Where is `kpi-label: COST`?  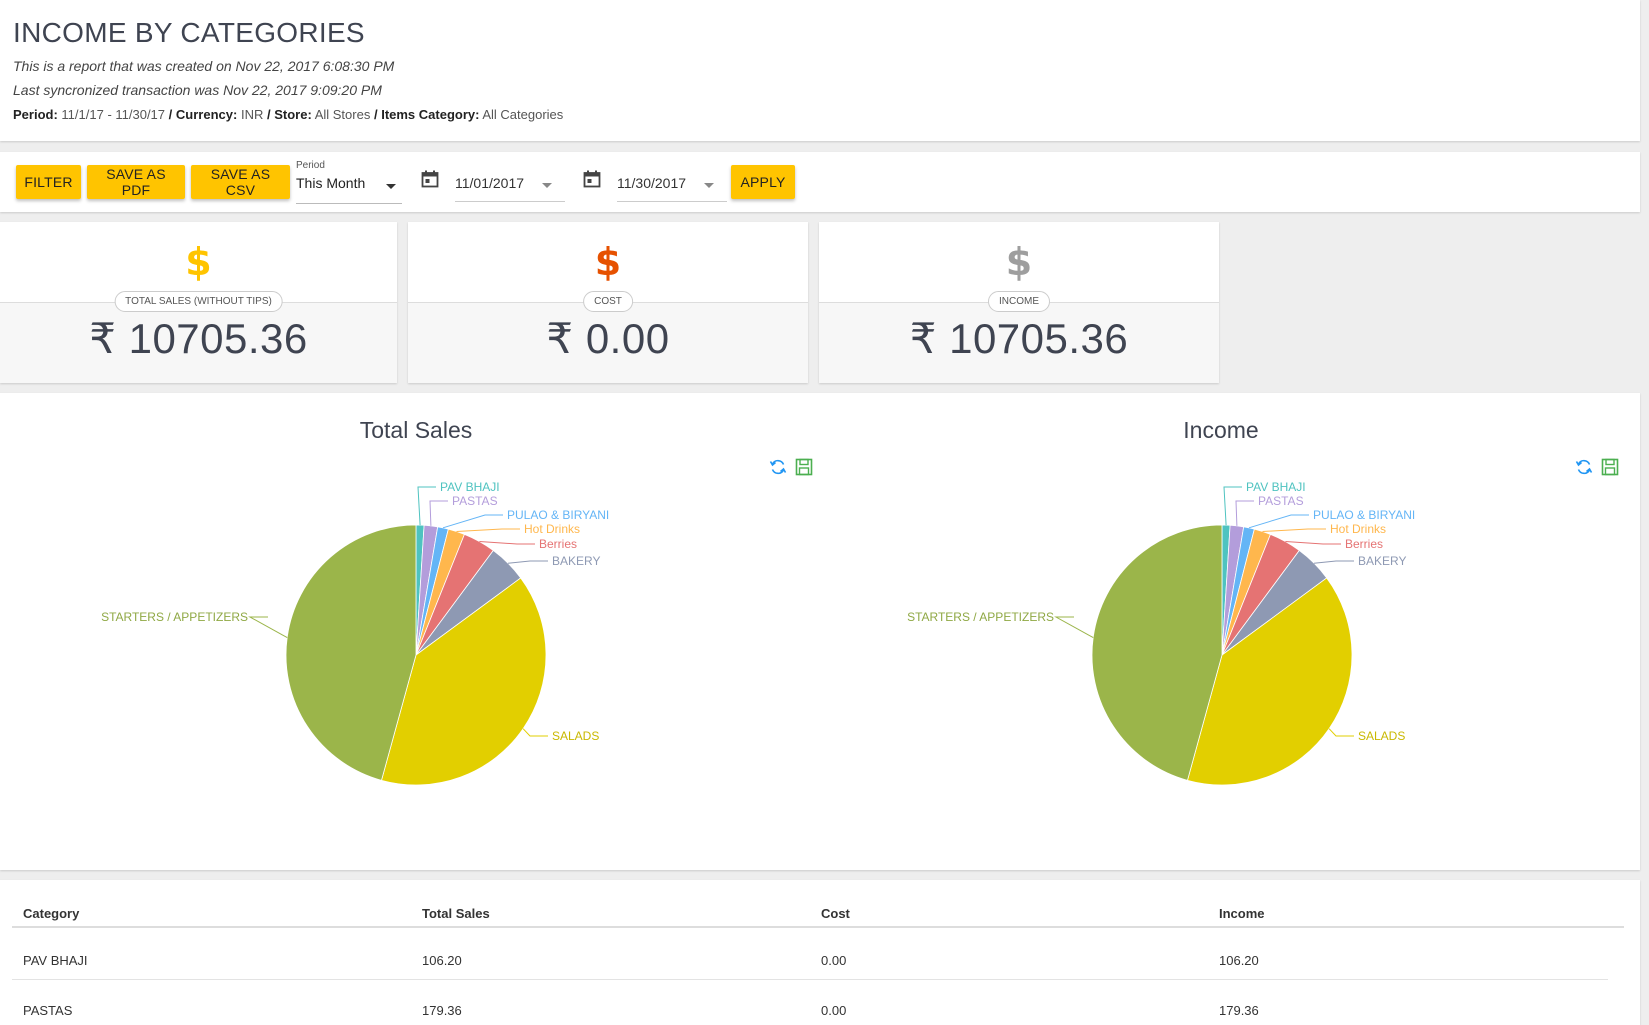 kpi-label: COST is located at coordinates (608, 301).